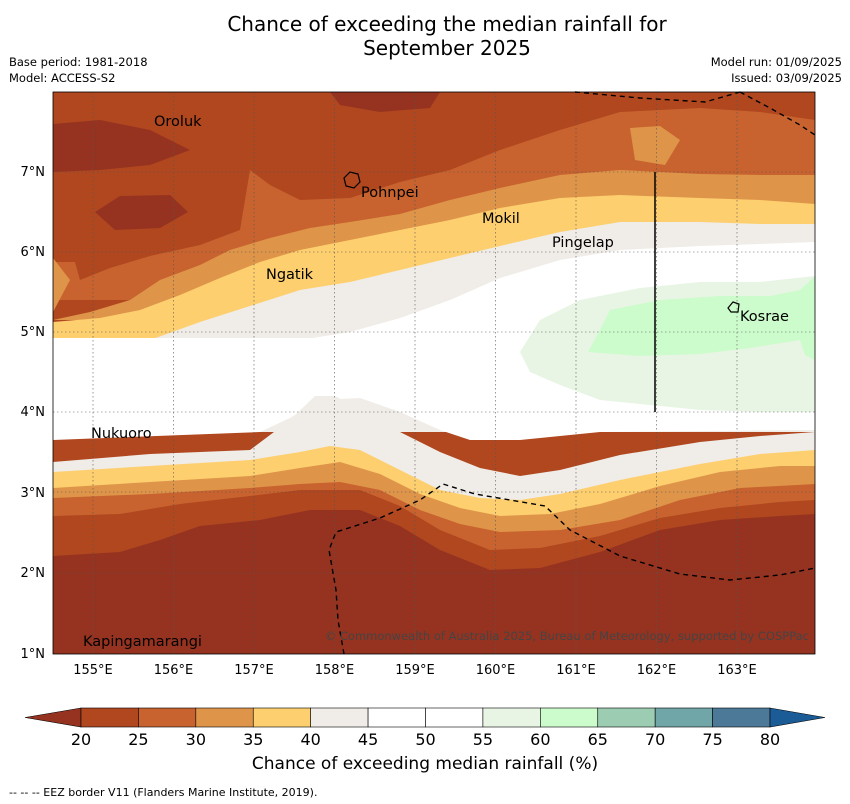 This screenshot has height=804, width=850. Describe the element at coordinates (33, 493) in the screenshot. I see `lat-tick-3n: 3°N` at that location.